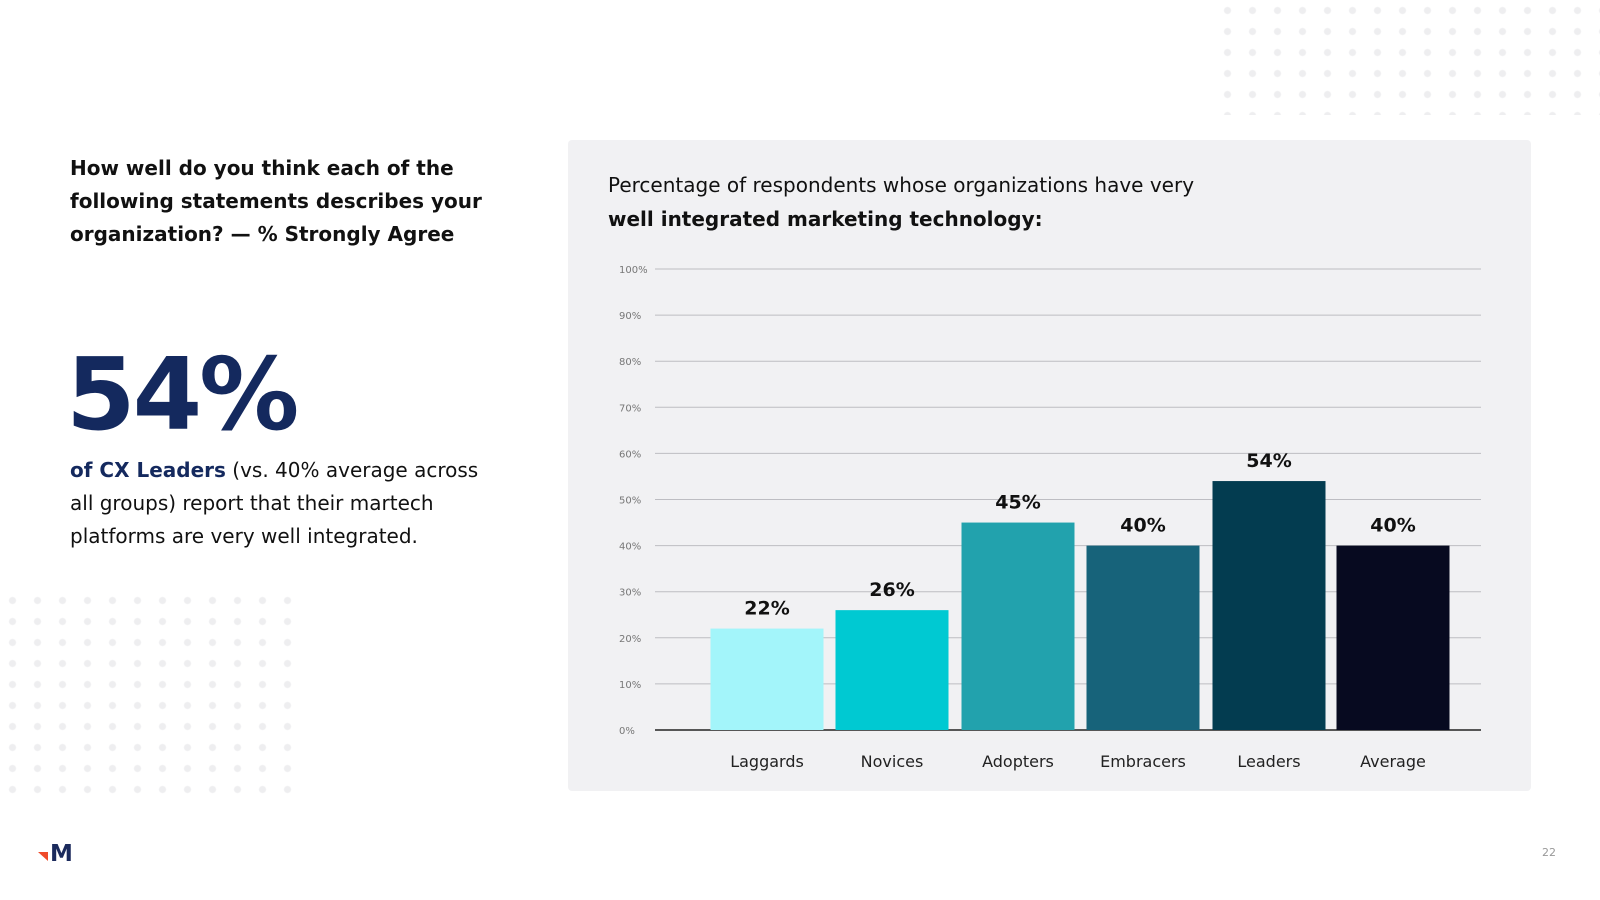 Image resolution: width=1600 pixels, height=900 pixels. I want to click on data-label: 26%, so click(891, 590).